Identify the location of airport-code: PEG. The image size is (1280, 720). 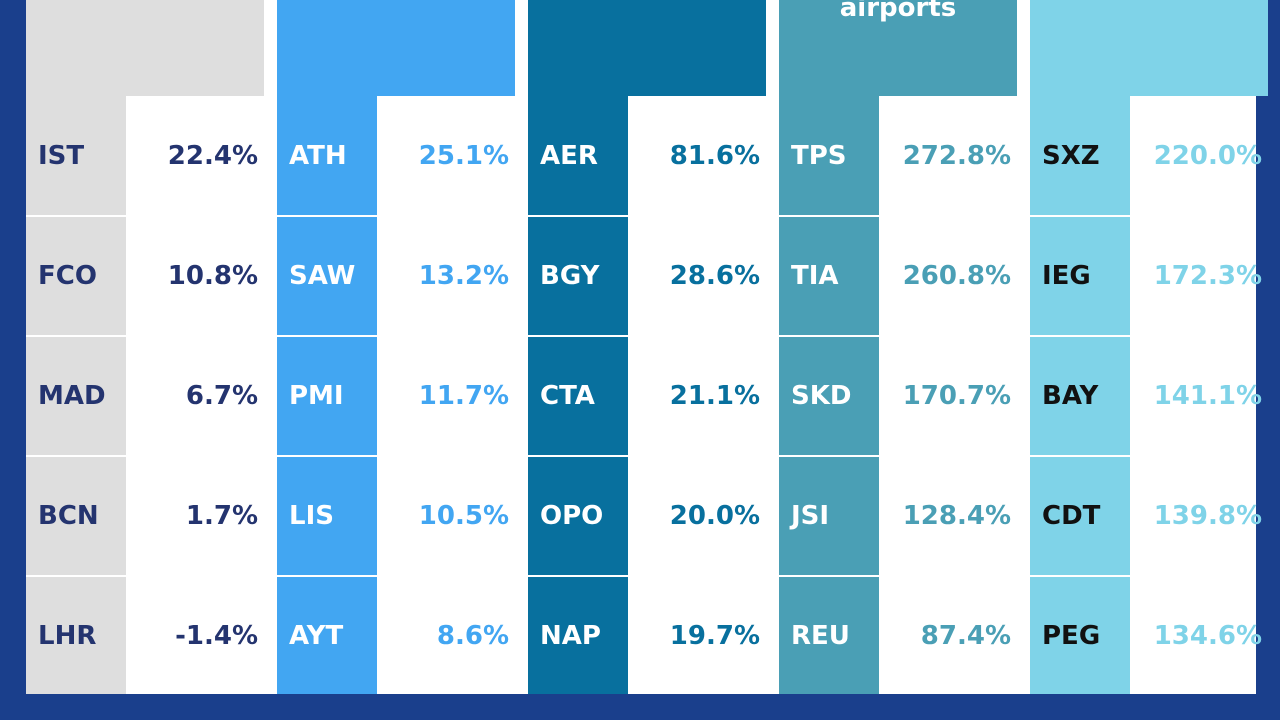
(1071, 636).